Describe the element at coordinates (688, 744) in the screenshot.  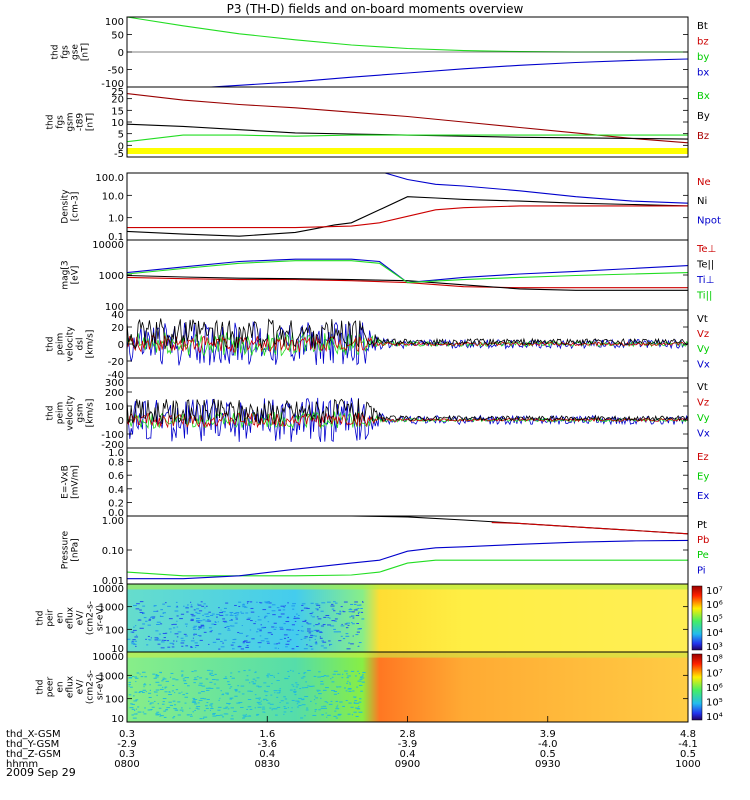
I see `x-tick-label: -4.1` at that location.